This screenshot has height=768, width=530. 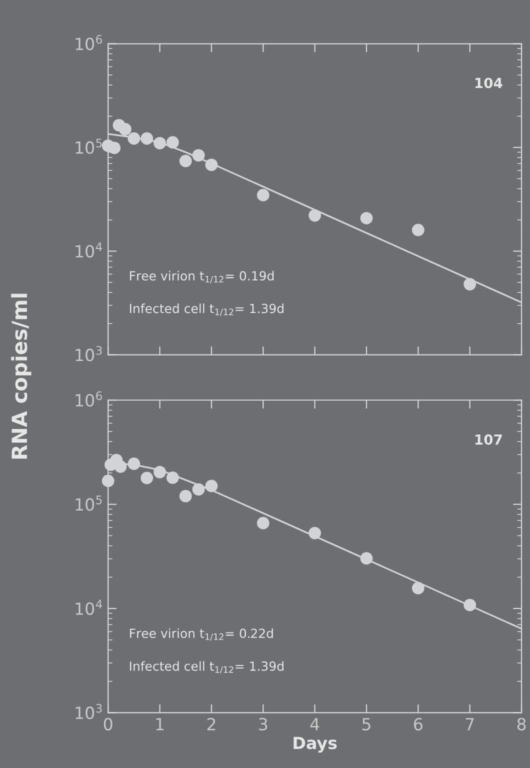 I want to click on annotation: Free virion t$_{1/12}$= 0.22d, so click(x=201, y=634).